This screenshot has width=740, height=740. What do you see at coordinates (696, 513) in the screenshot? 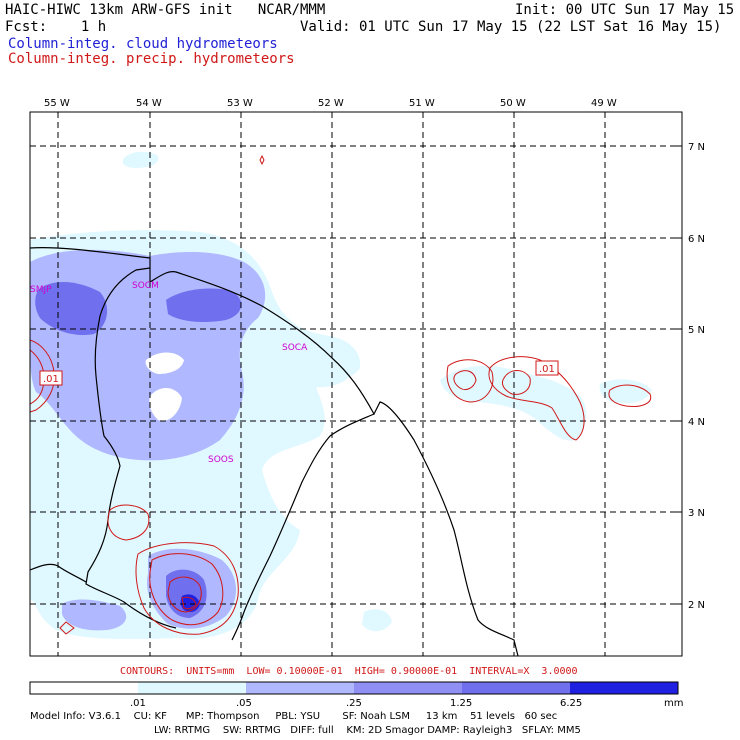
I see `lat-label-3n: 3 N` at bounding box center [696, 513].